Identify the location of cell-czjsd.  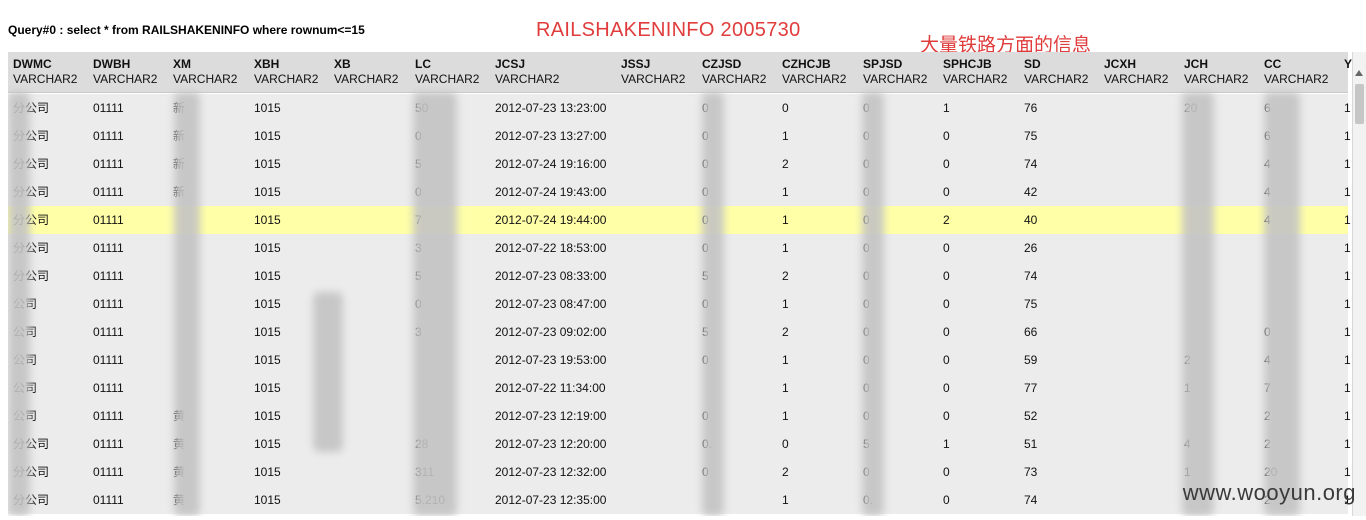
(737, 388).